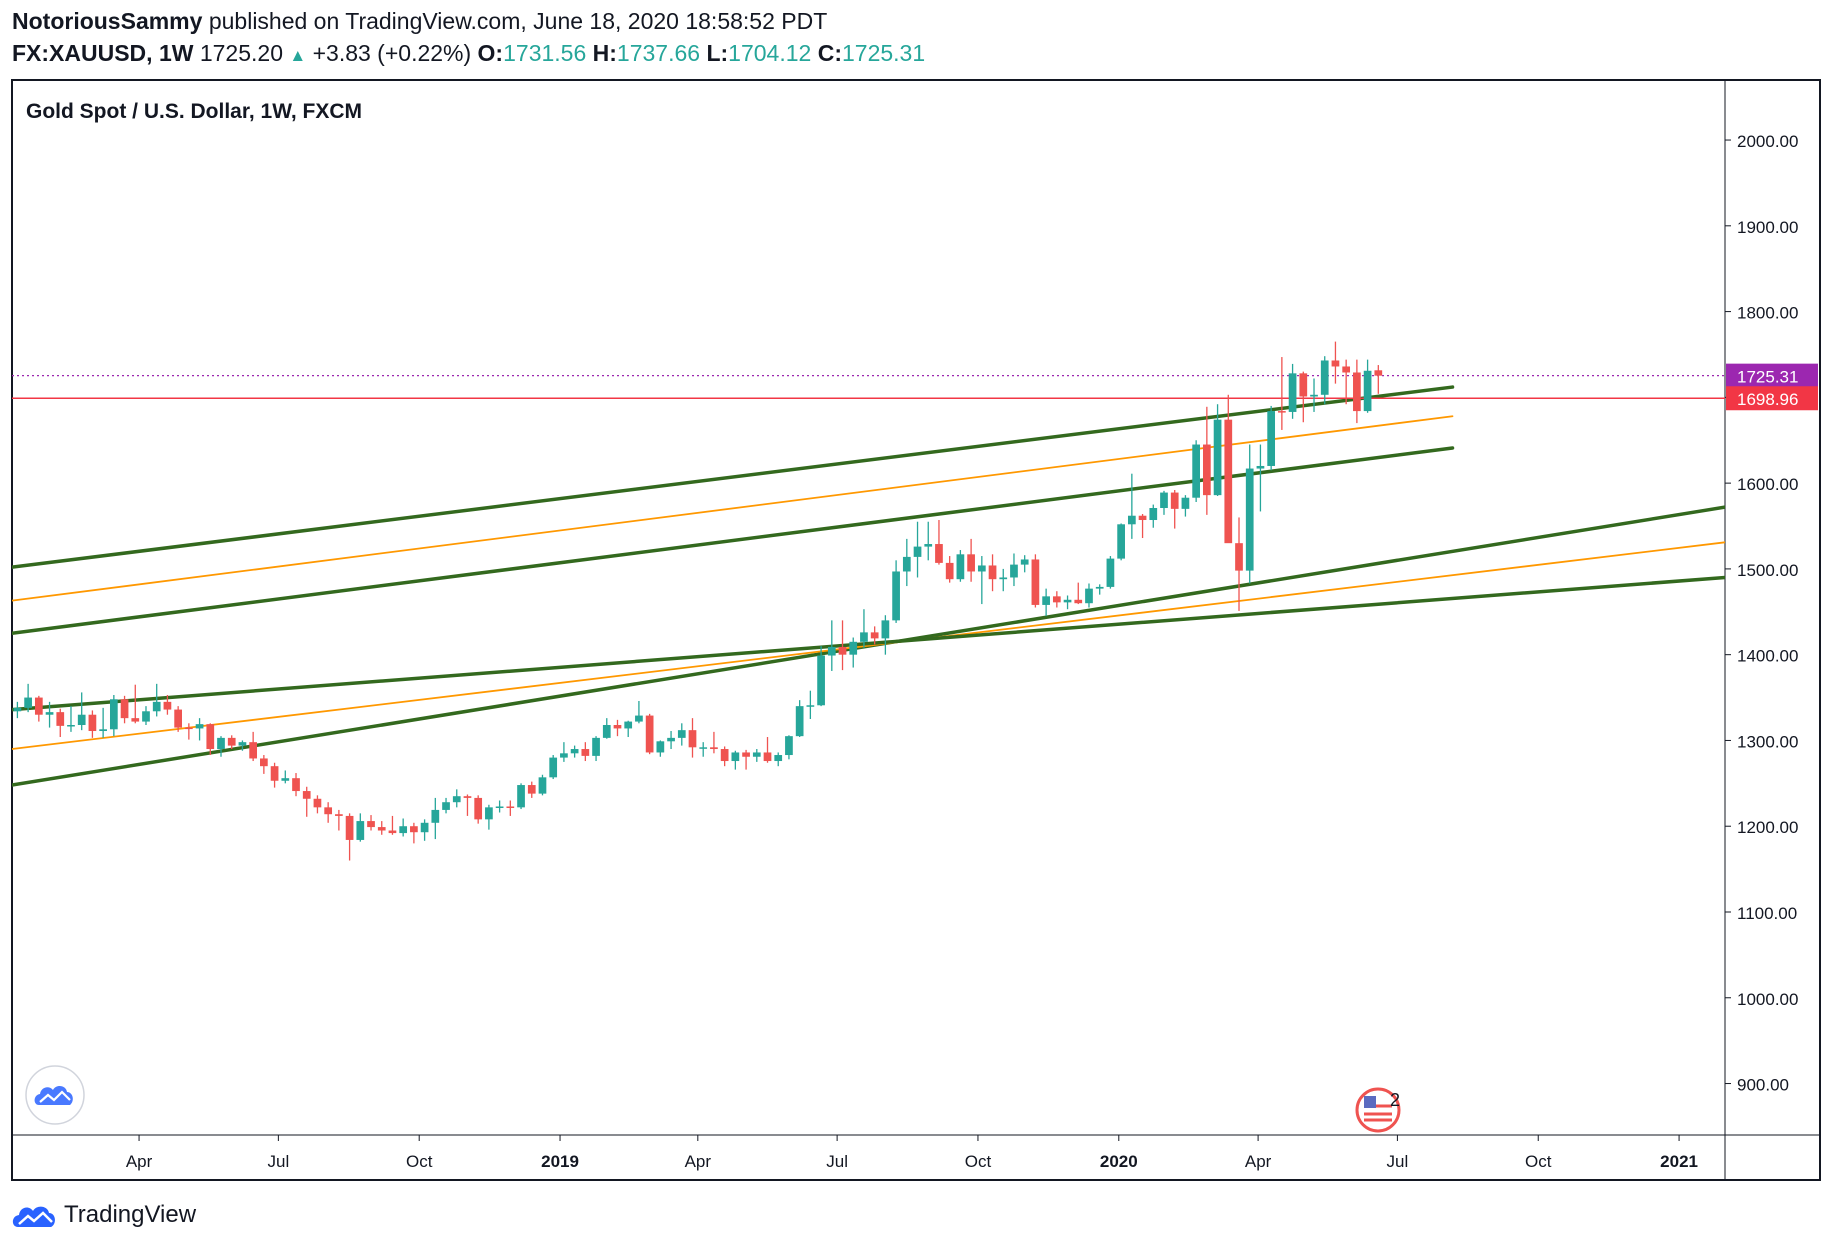 The image size is (1830, 1246). I want to click on horizontal-lines, so click(868, 387).